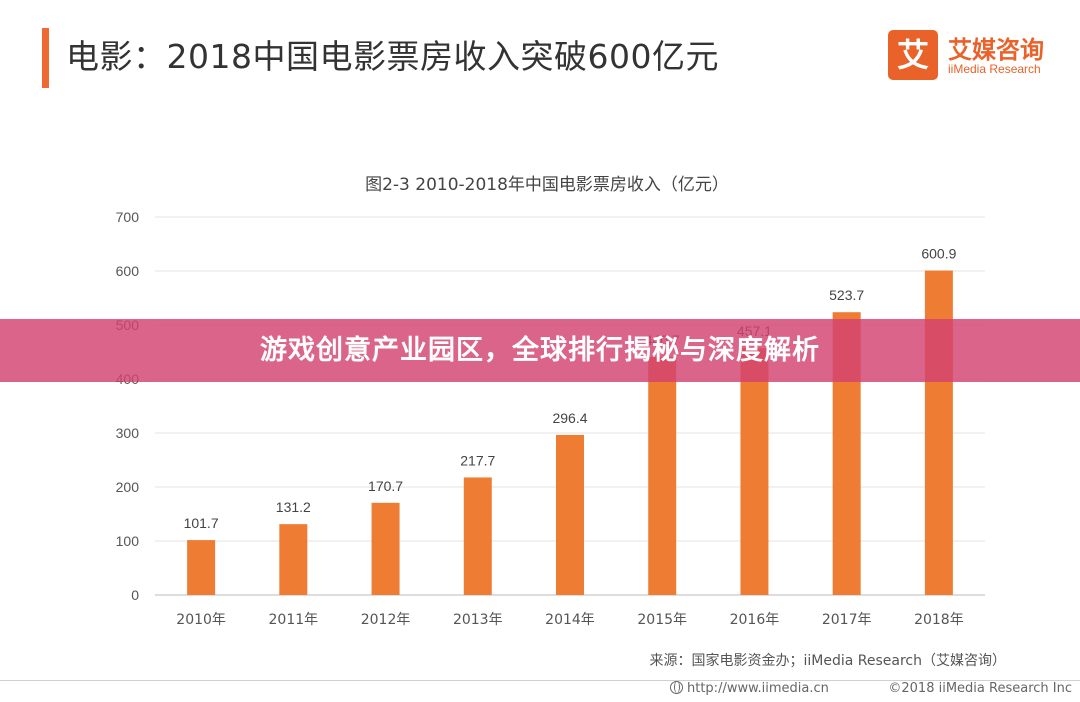  What do you see at coordinates (913, 55) in the screenshot?
I see `logo-mark-icon: 艾` at bounding box center [913, 55].